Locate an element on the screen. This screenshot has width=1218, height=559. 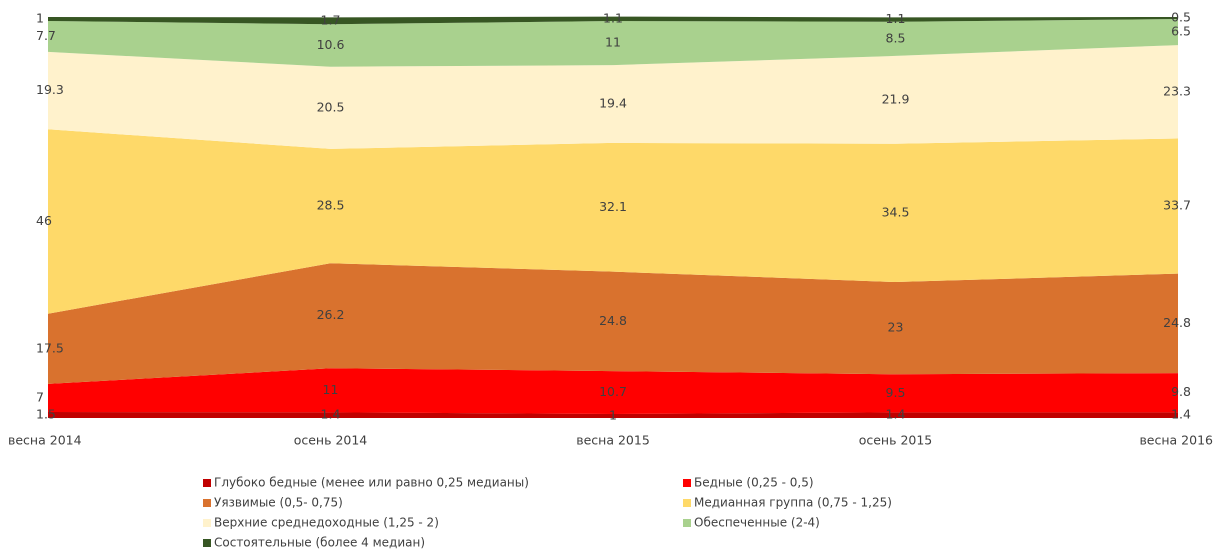
x-tick-label: осень 2014 is located at coordinates (331, 440).